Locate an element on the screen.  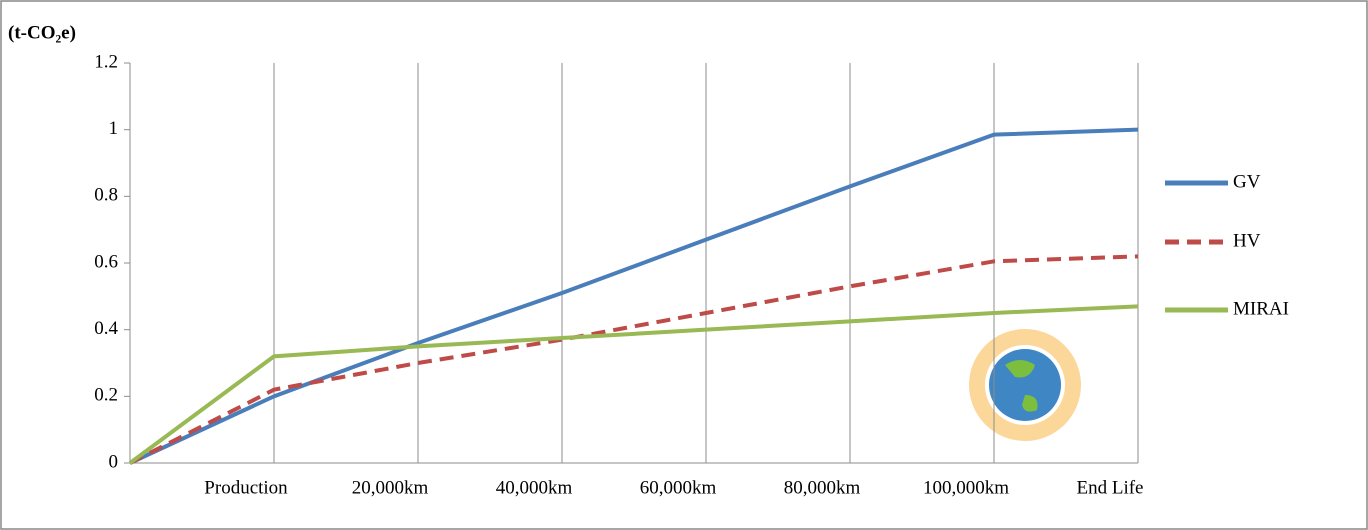
y-axis-label: (t-CO₂e) is located at coordinates (42, 32).